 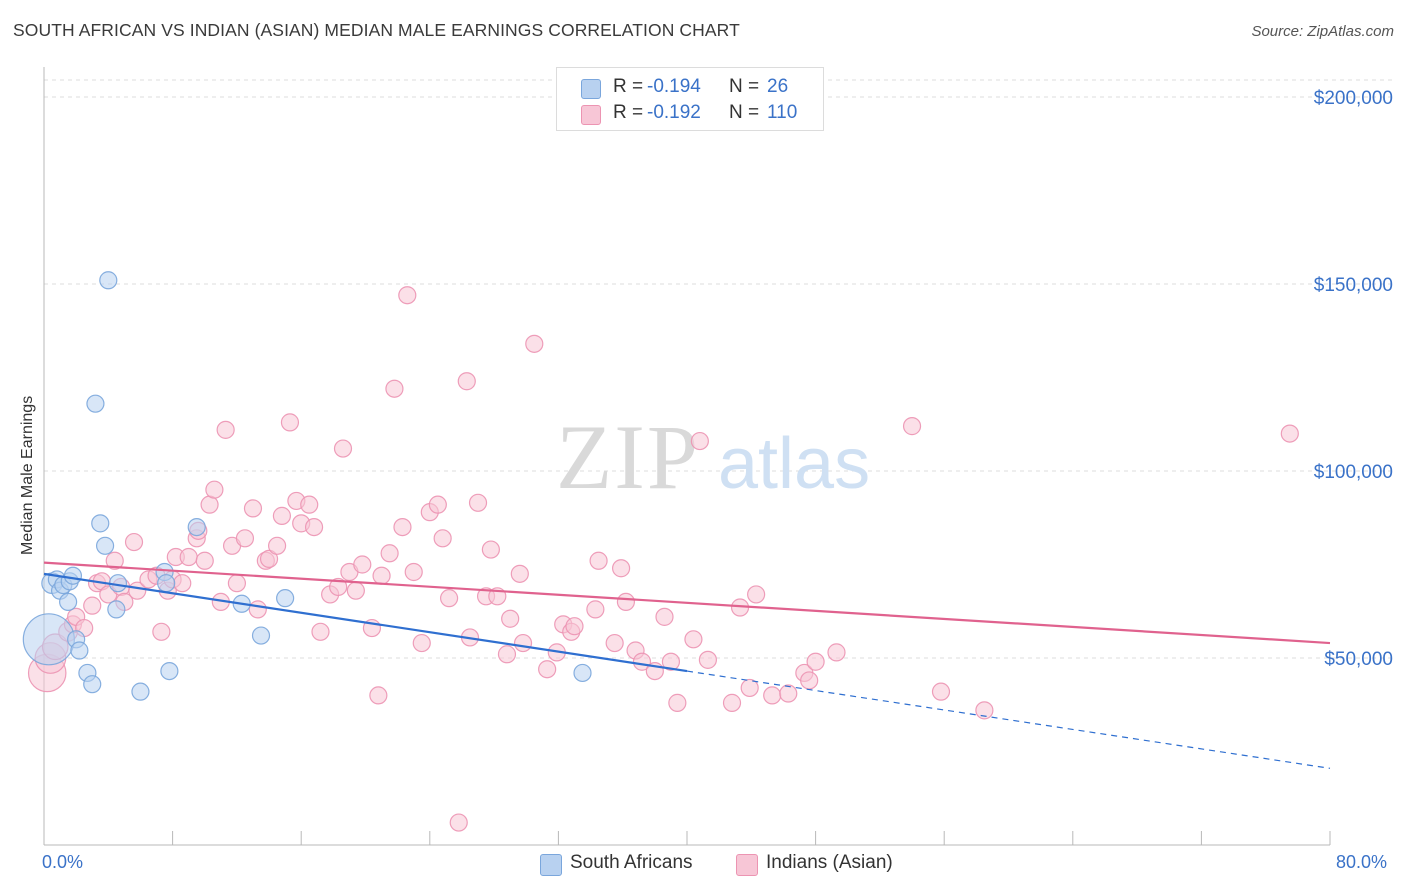 I want to click on watermark-atlas: atlas, so click(x=794, y=464).